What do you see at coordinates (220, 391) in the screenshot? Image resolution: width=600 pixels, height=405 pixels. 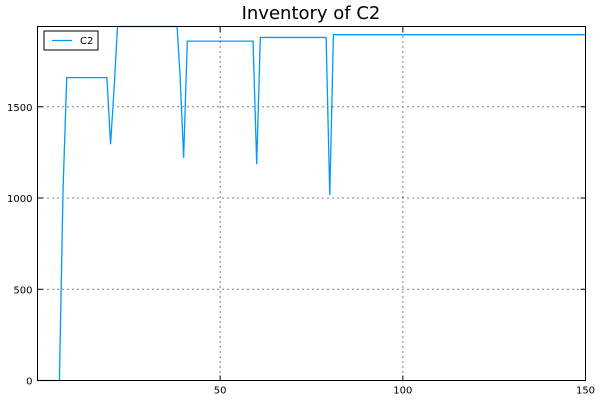 I see `x-tick-label: 50` at bounding box center [220, 391].